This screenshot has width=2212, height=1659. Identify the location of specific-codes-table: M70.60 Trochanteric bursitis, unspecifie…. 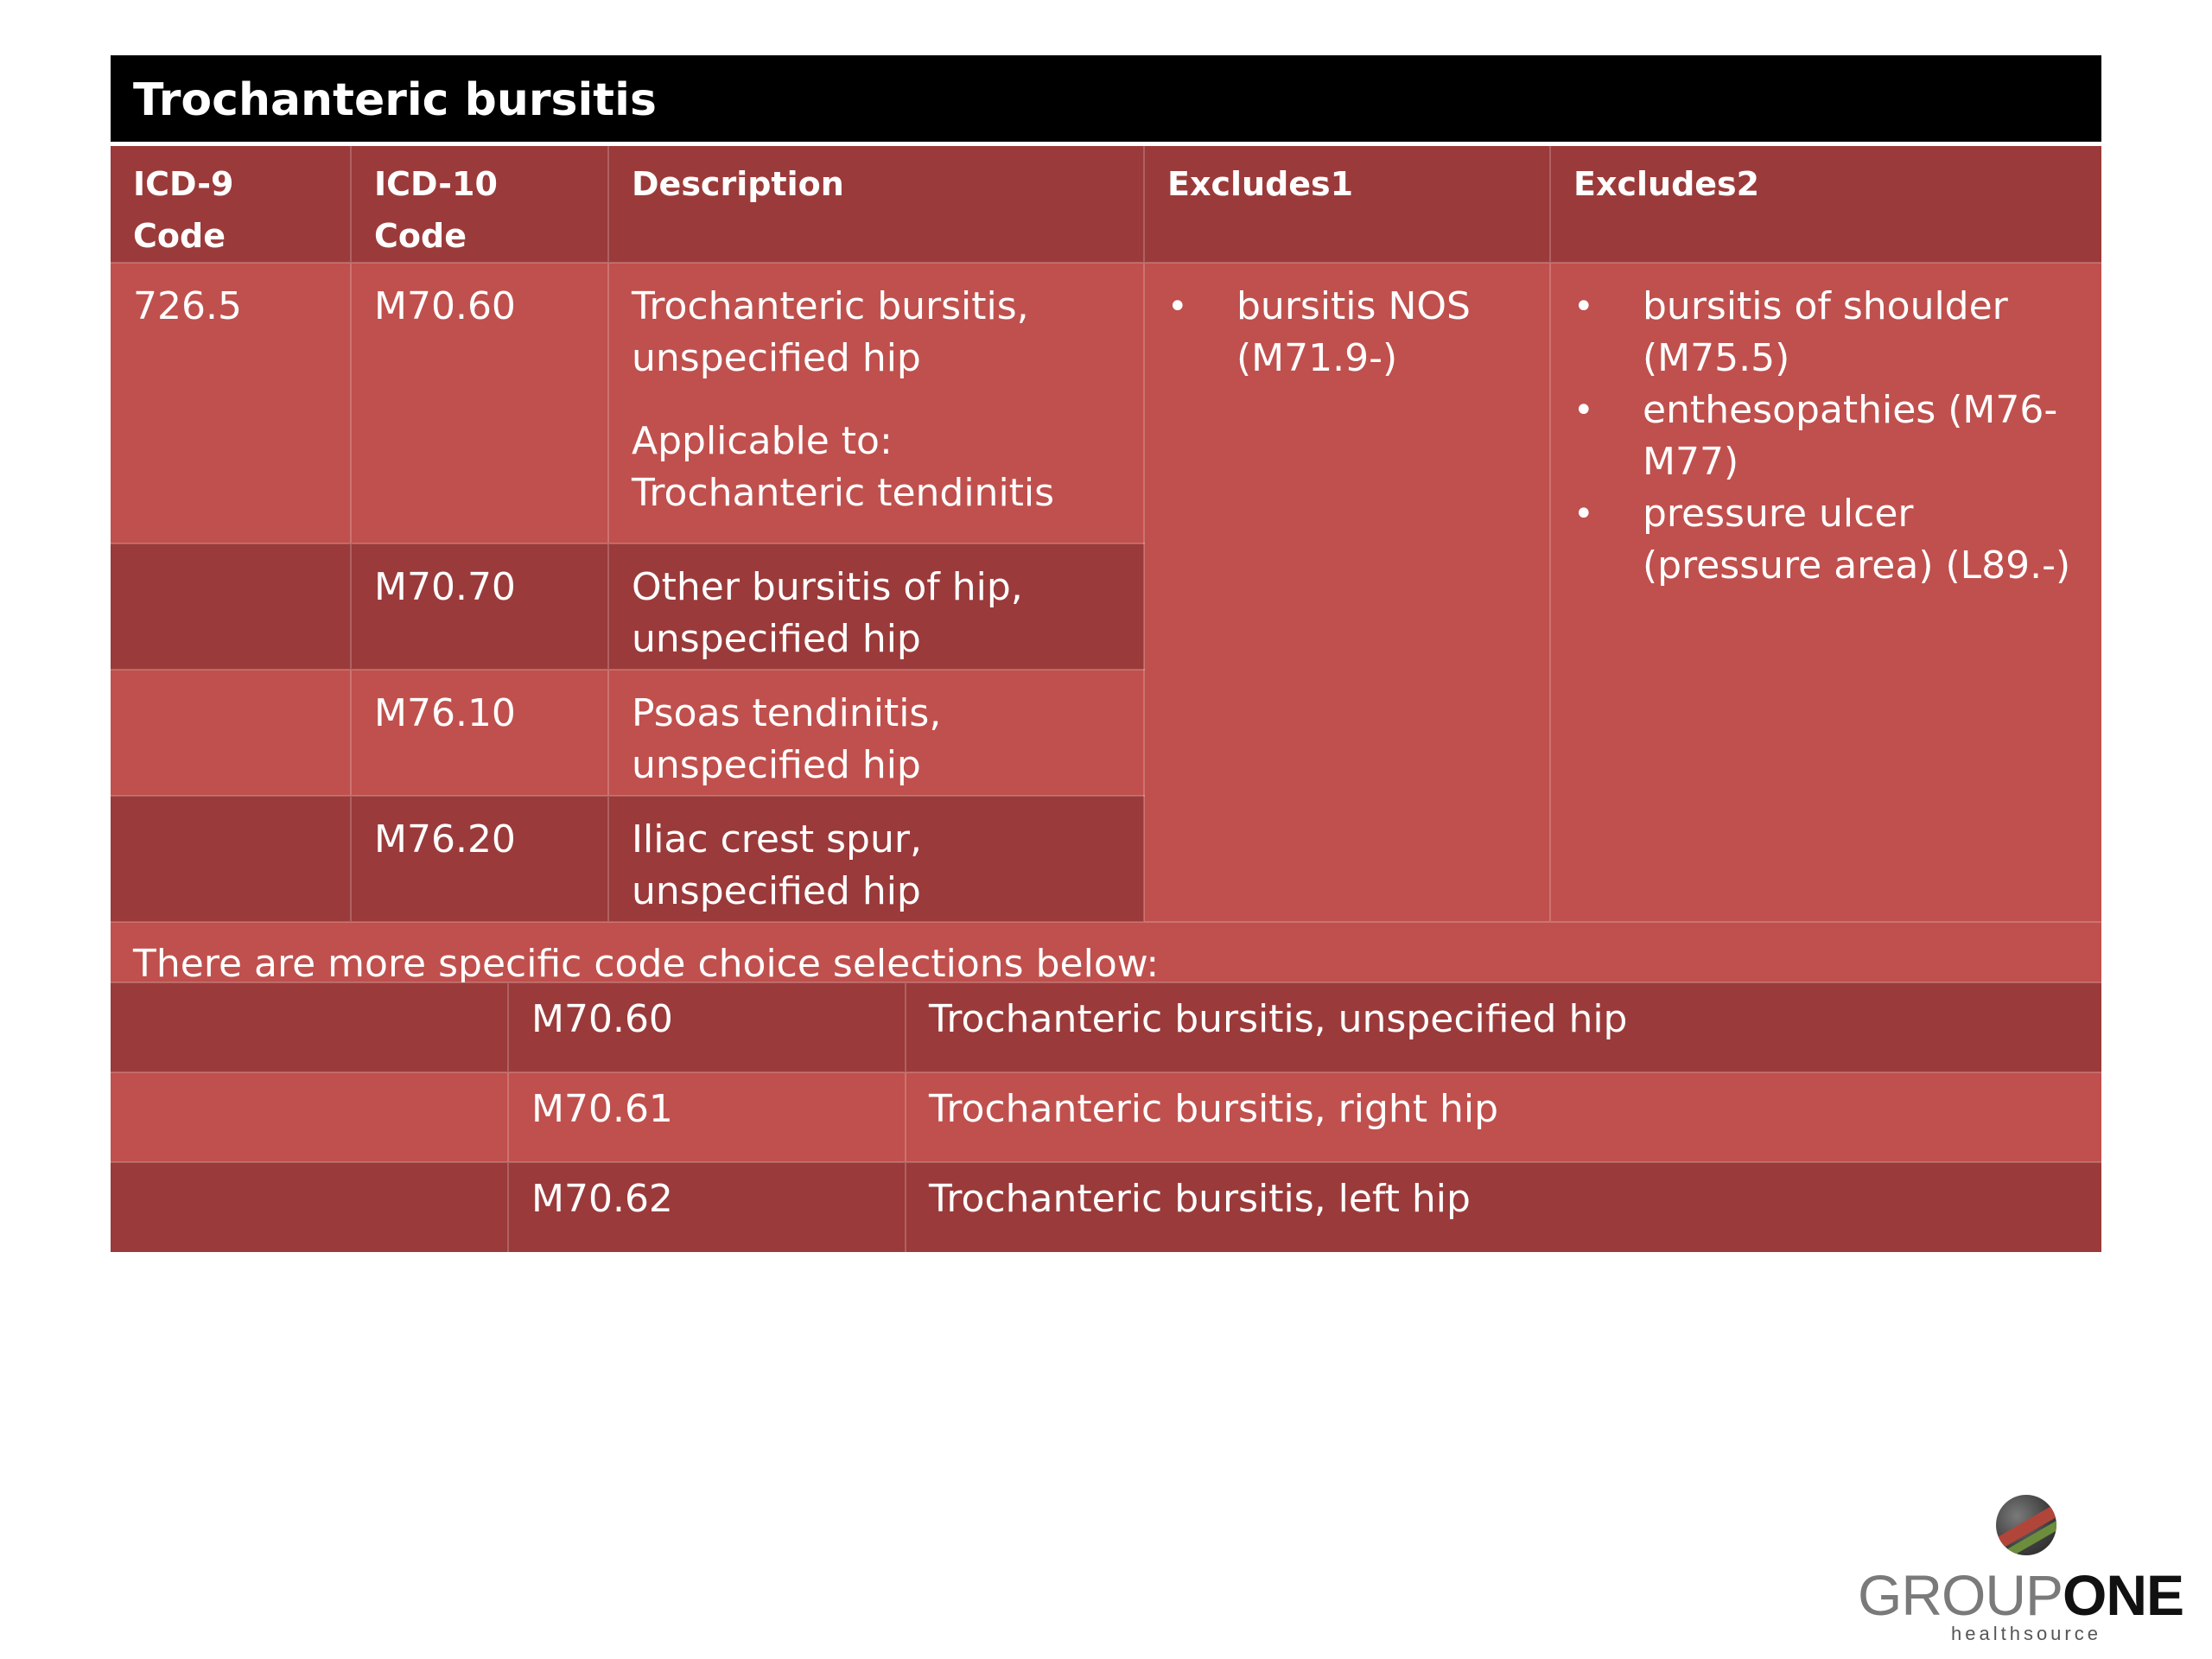
(1106, 1117).